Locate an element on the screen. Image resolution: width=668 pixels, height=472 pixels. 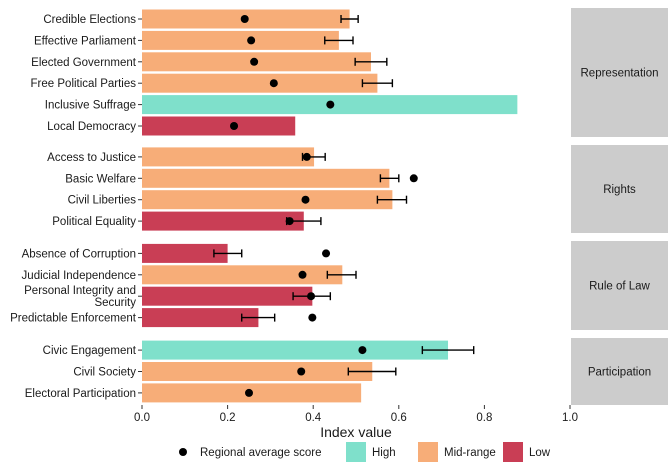
category-label: Civil Society is located at coordinates (104, 373).